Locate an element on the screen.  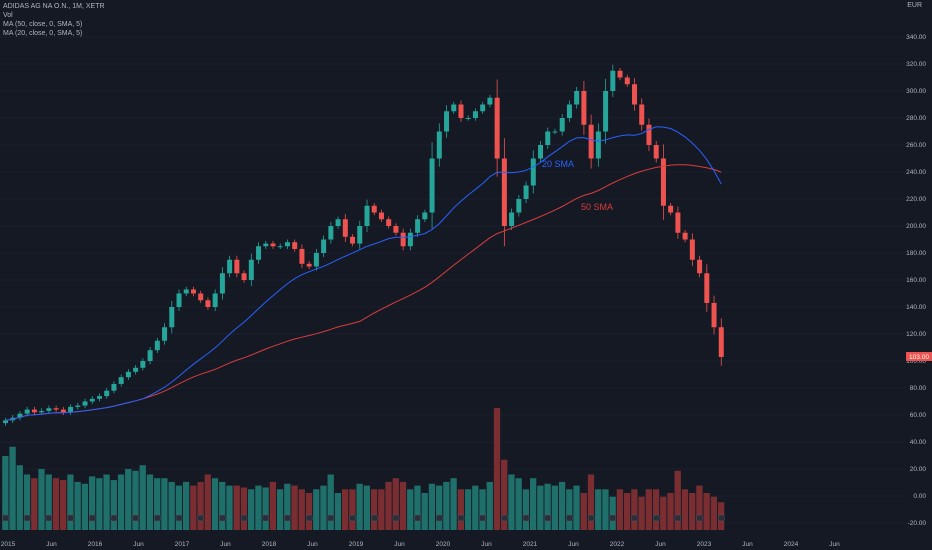
y-tick-label: 200.00 is located at coordinates (916, 226).